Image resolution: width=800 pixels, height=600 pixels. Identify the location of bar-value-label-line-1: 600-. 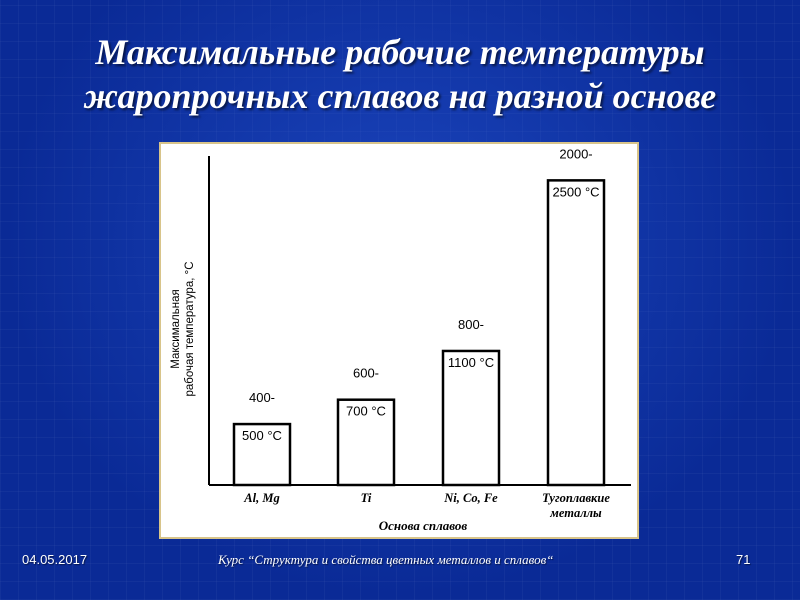
(366, 373).